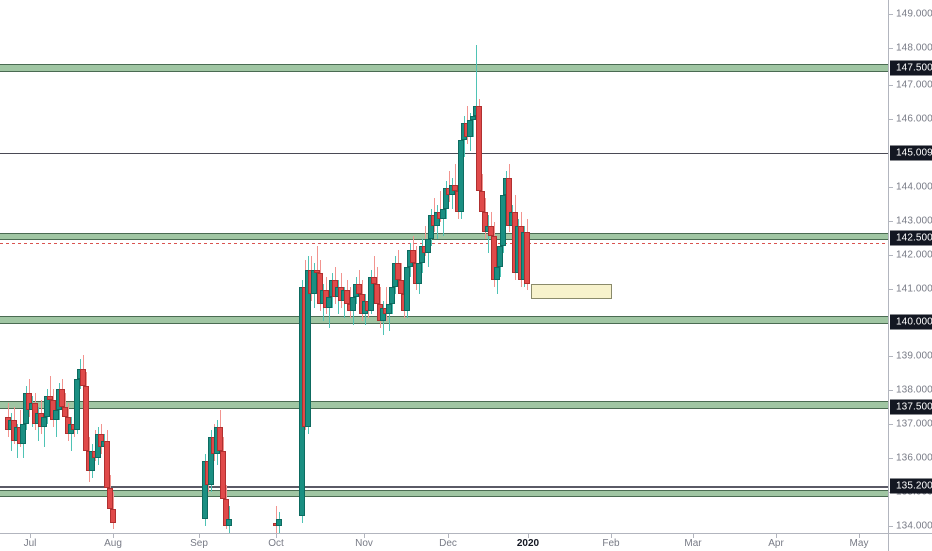 Image resolution: width=932 pixels, height=551 pixels. What do you see at coordinates (914, 424) in the screenshot?
I see `price-tick-label: 137.000` at bounding box center [914, 424].